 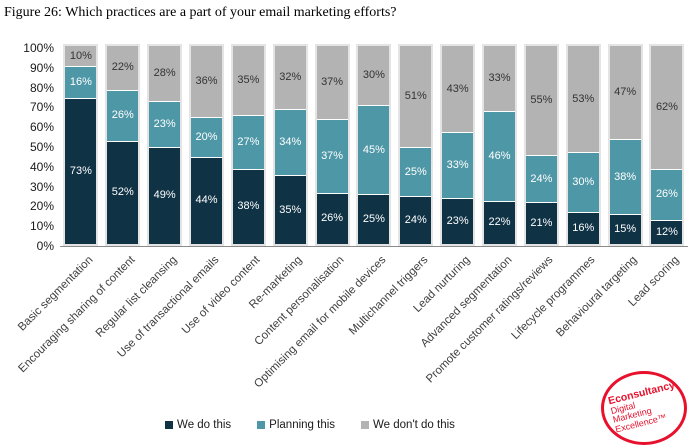 I want to click on bar-segment-we-dont-do-this: 51%, so click(x=416, y=96).